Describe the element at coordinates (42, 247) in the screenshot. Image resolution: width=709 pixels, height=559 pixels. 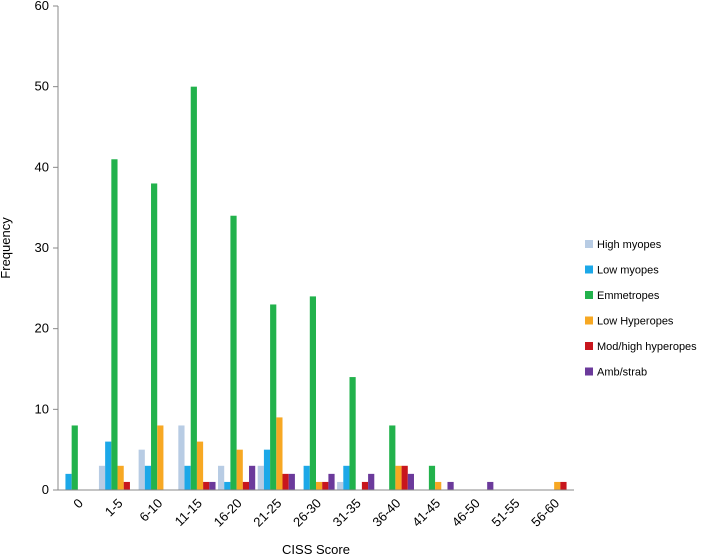
I see `y-tick-label: 30` at that location.